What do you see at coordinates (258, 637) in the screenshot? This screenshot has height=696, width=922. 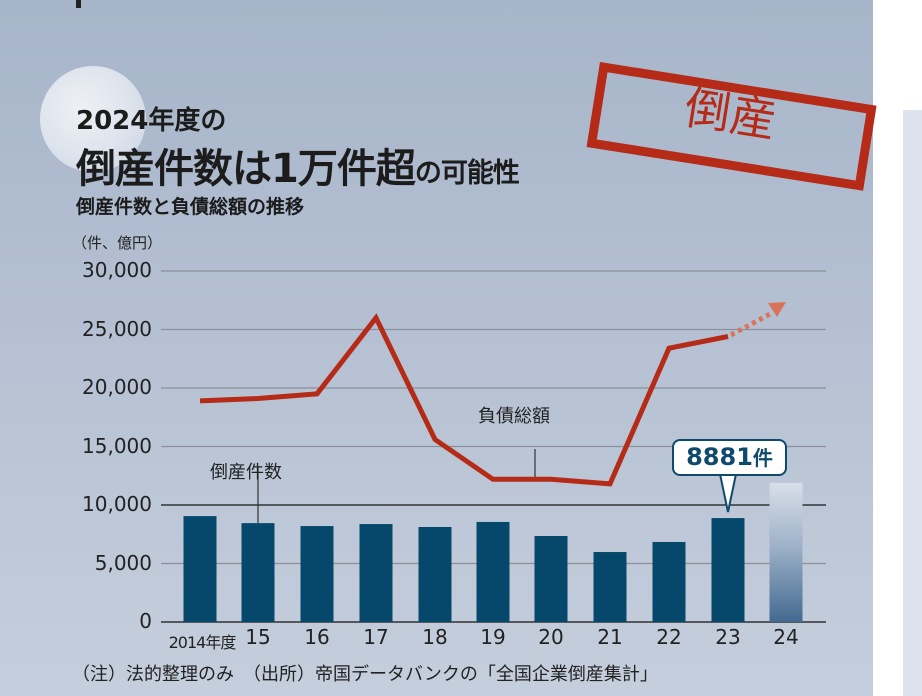 I see `x-tick: 15` at bounding box center [258, 637].